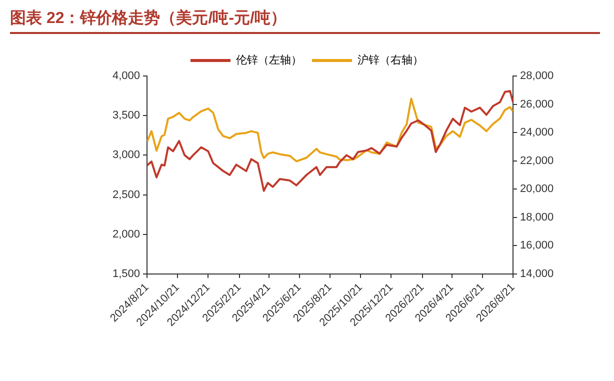  What do you see at coordinates (126, 155) in the screenshot?
I see `y-tick-label: 3,000` at bounding box center [126, 155].